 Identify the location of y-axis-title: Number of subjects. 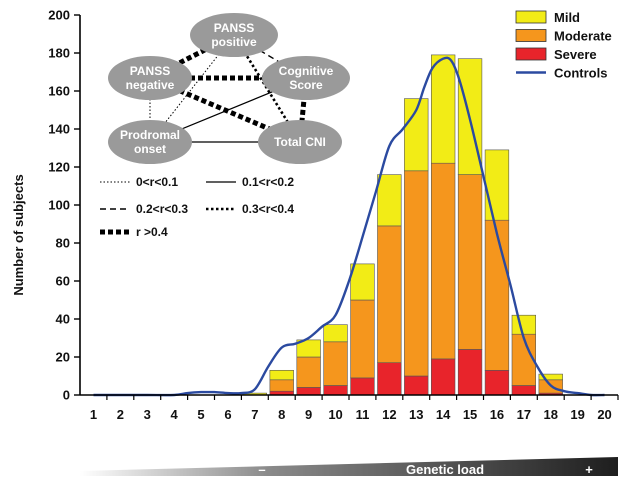
(18, 234).